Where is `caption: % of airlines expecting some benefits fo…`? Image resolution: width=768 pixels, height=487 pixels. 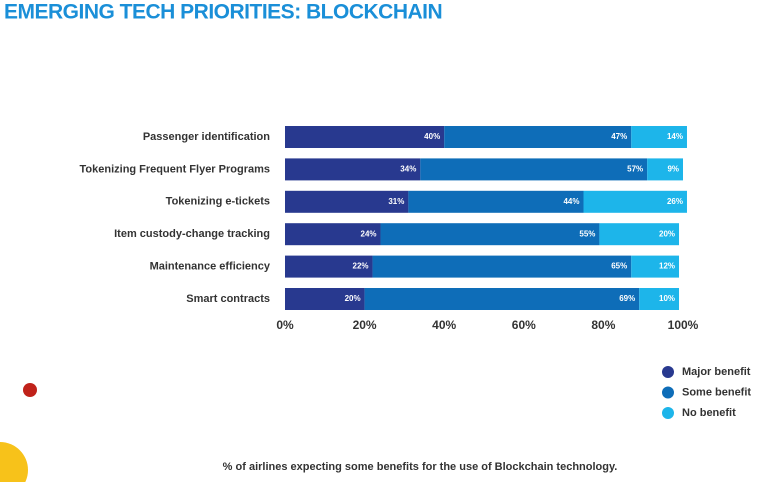 caption: % of airlines expecting some benefits fo… is located at coordinates (420, 467).